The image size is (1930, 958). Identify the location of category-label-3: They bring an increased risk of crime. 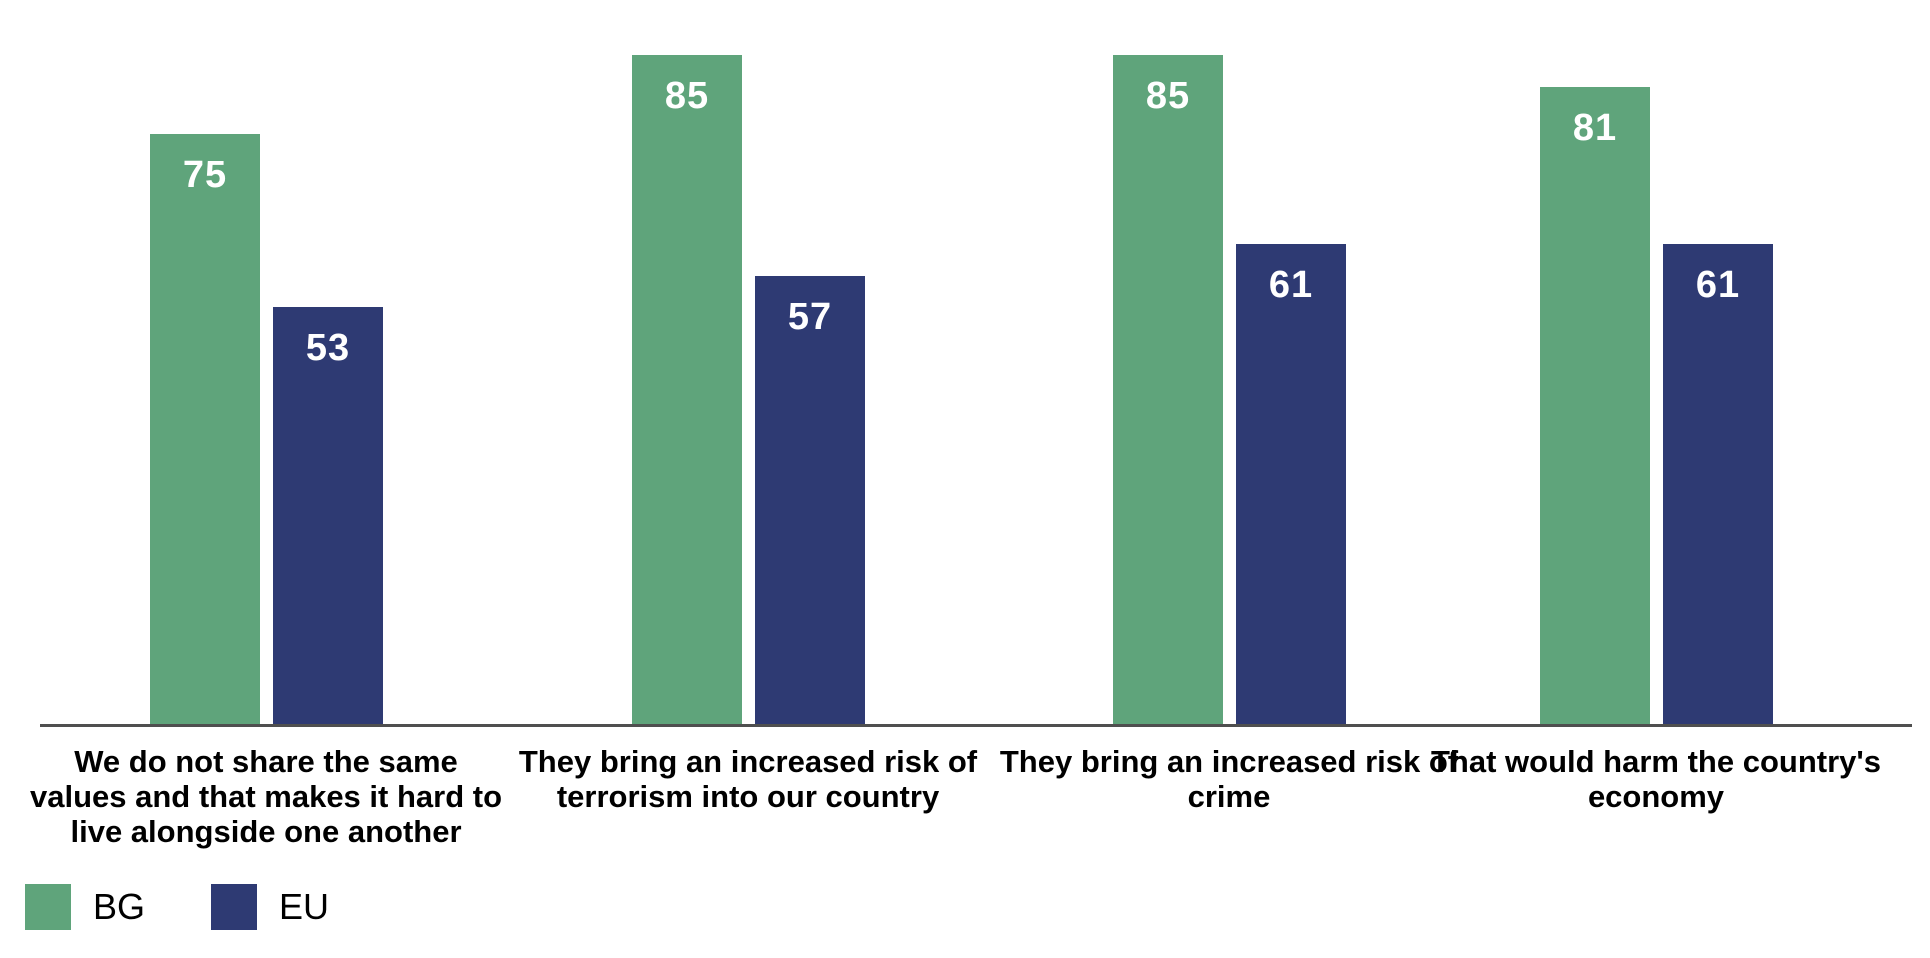
(1229, 779).